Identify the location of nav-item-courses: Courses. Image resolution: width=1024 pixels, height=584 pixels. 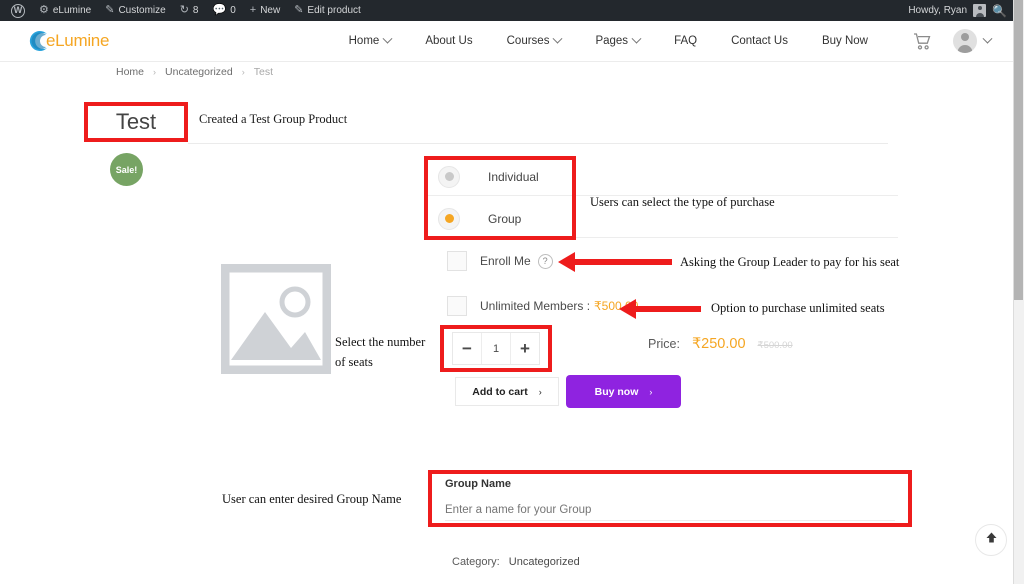
(534, 40).